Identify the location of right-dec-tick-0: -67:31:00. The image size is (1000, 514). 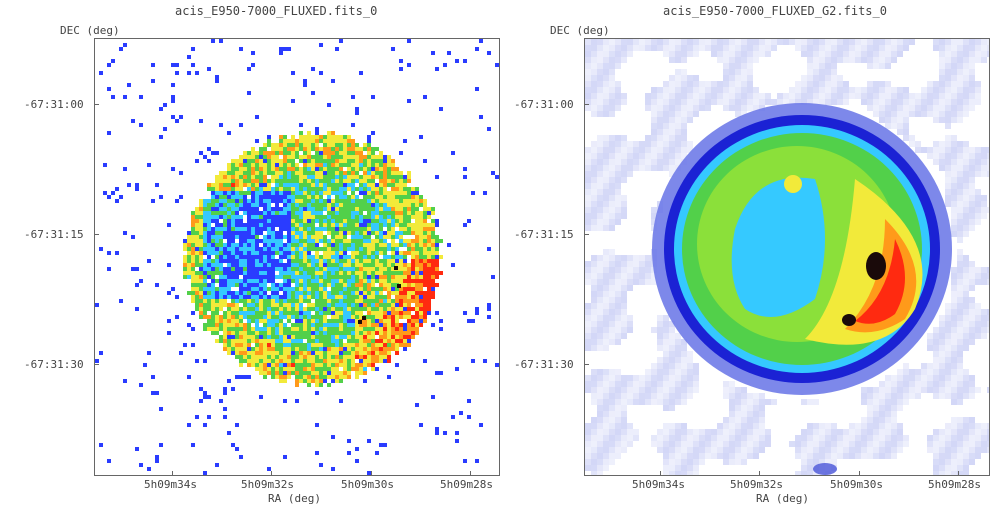
(544, 104).